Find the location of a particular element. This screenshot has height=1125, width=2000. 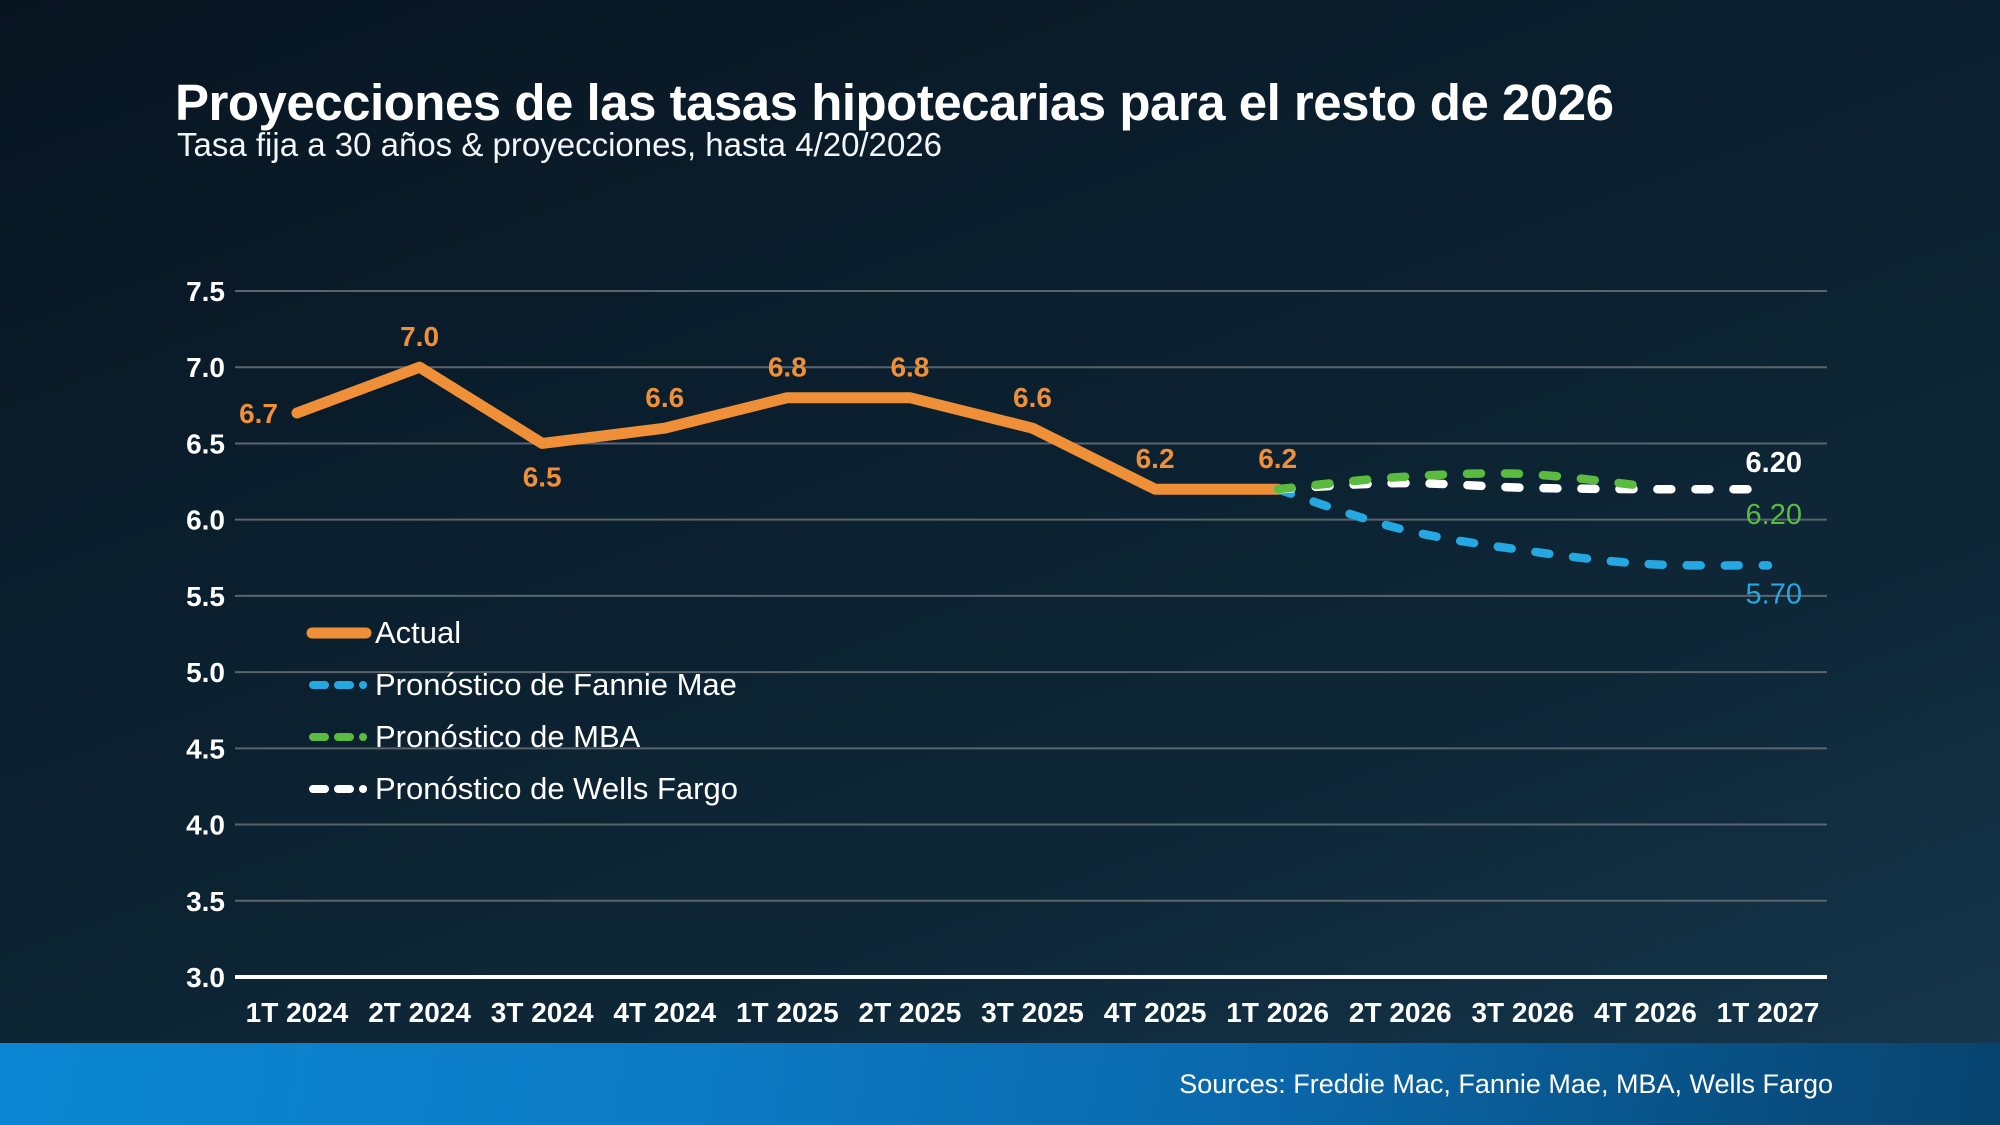

x-tick-label: 1T 2027 is located at coordinates (1768, 1012).